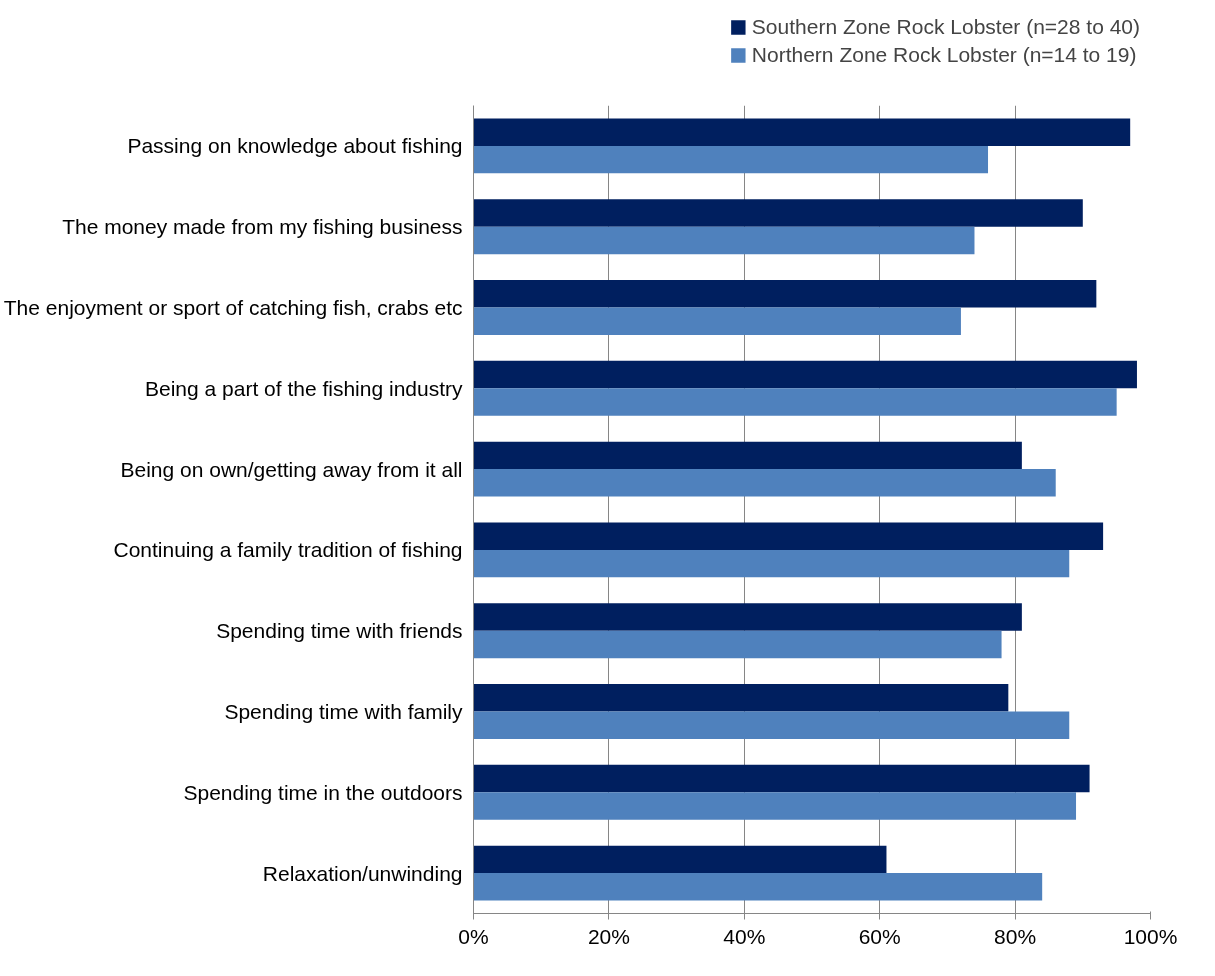 The image size is (1215, 976). Describe the element at coordinates (945, 27) in the screenshot. I see `legend-label: Southern Zone Rock Lobster (n=28 to 40)` at that location.